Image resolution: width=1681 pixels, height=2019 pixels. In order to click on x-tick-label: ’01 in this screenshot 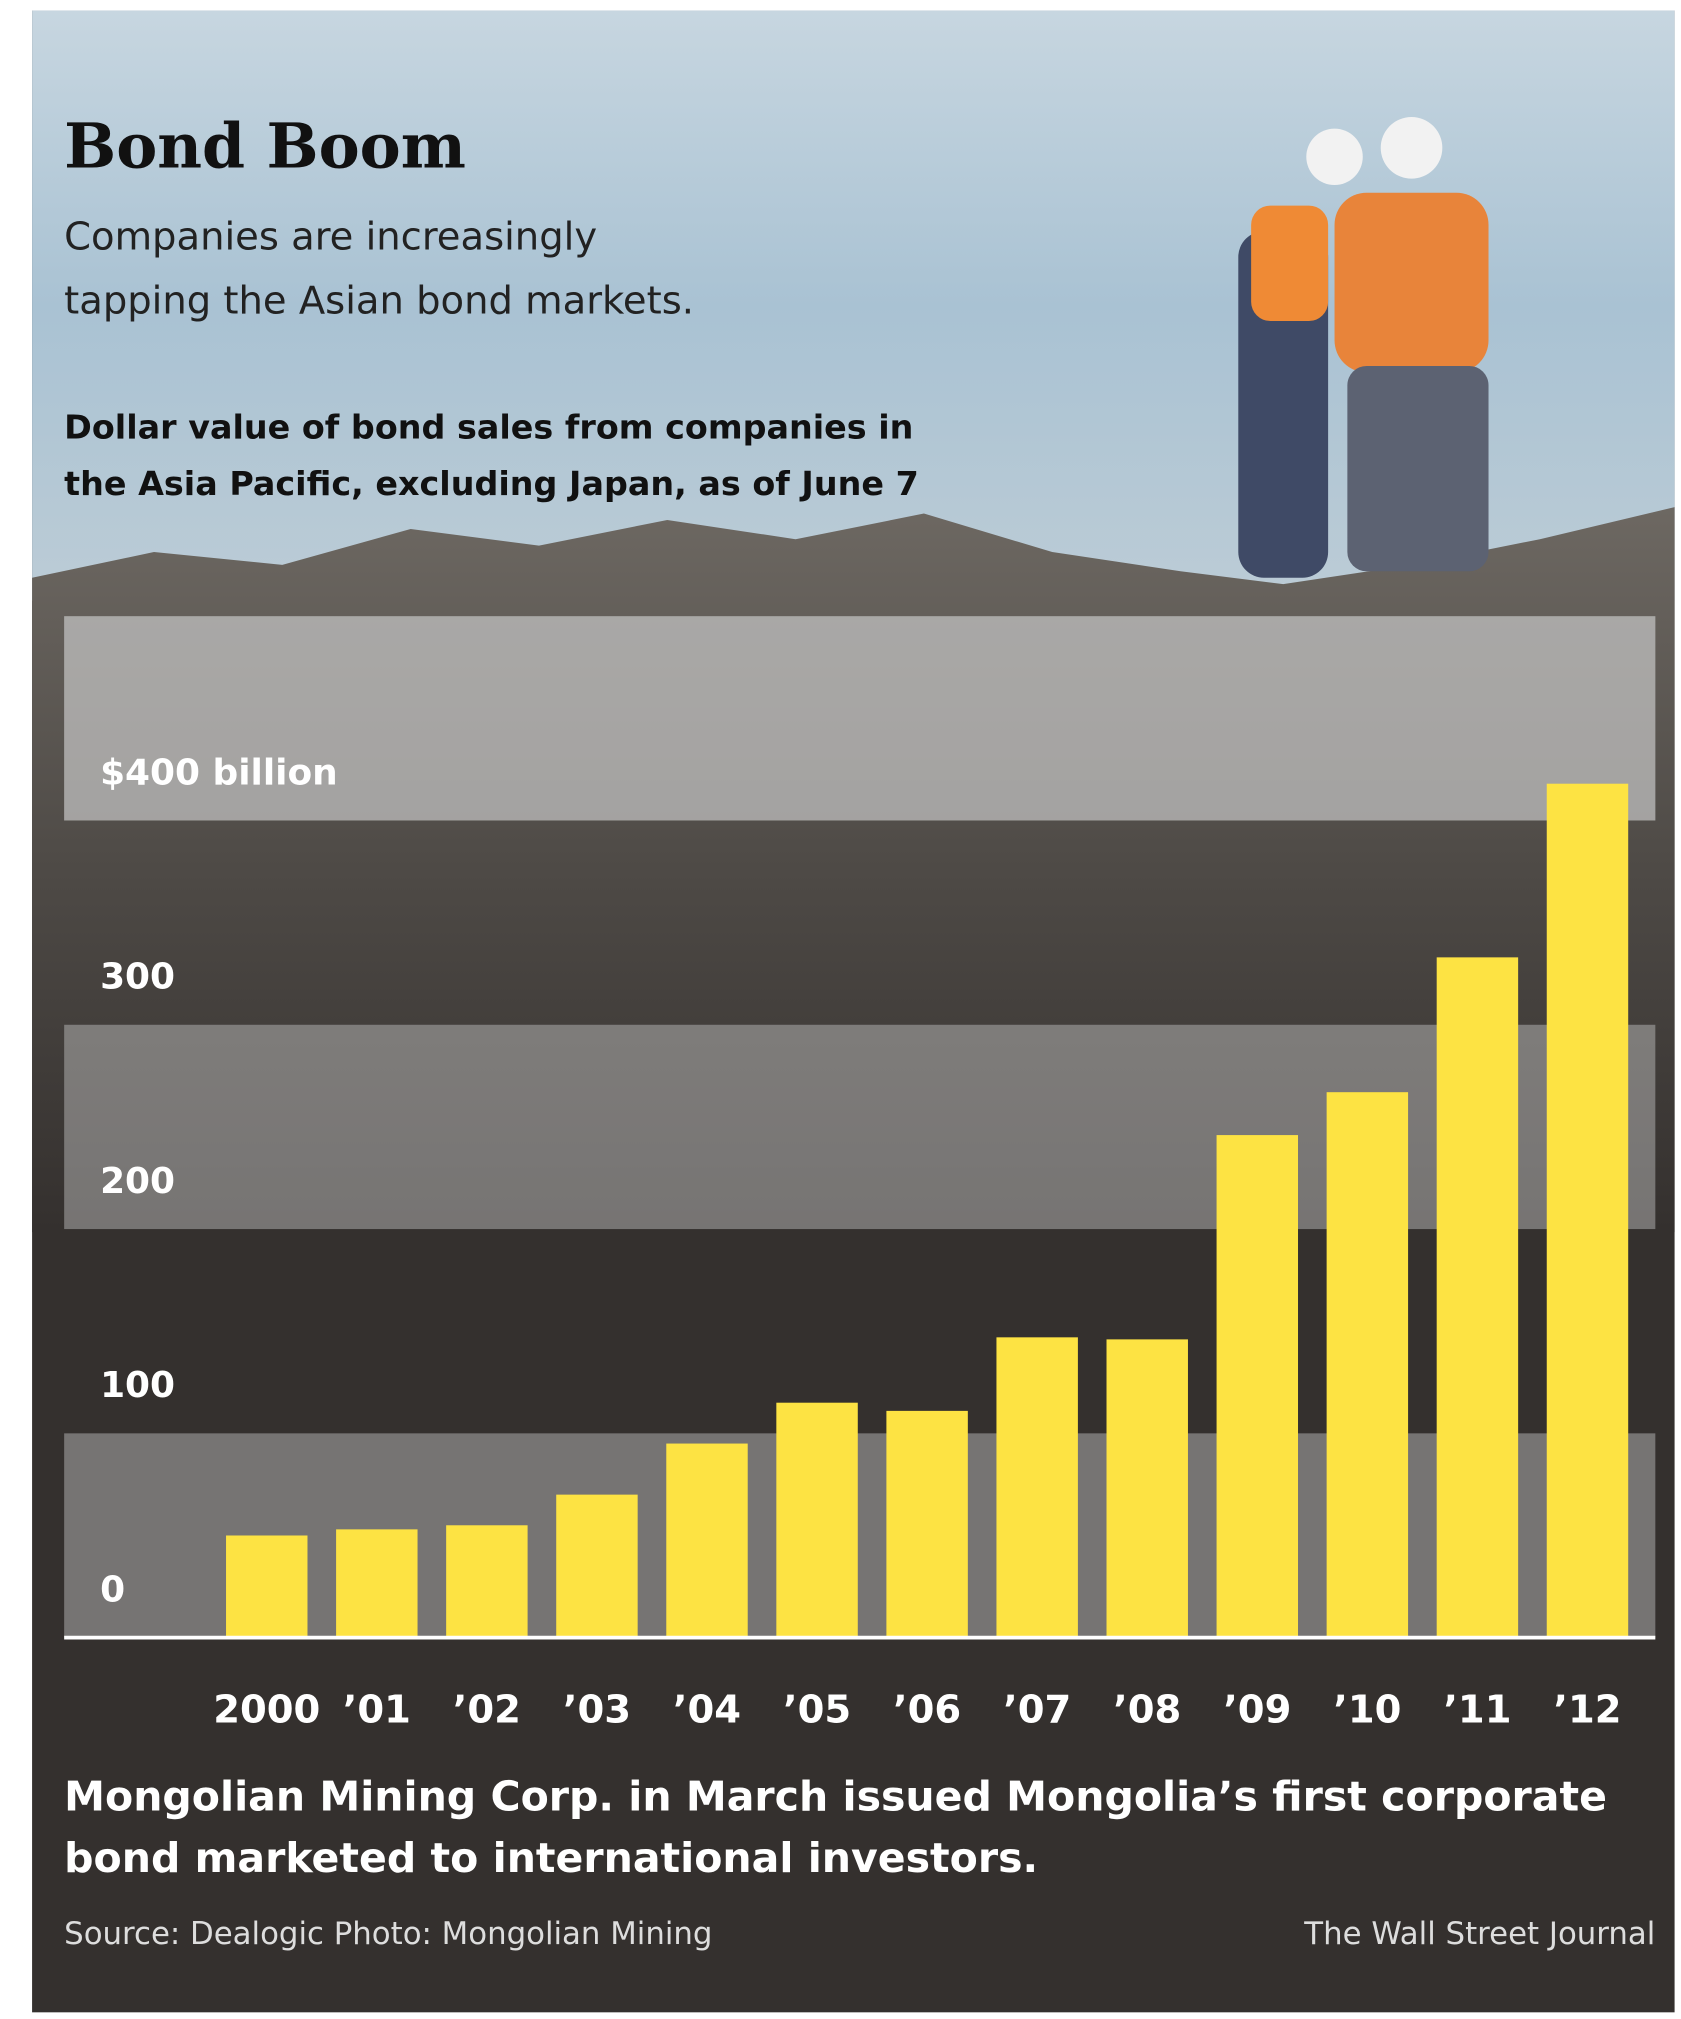, I will do `click(377, 1710)`.